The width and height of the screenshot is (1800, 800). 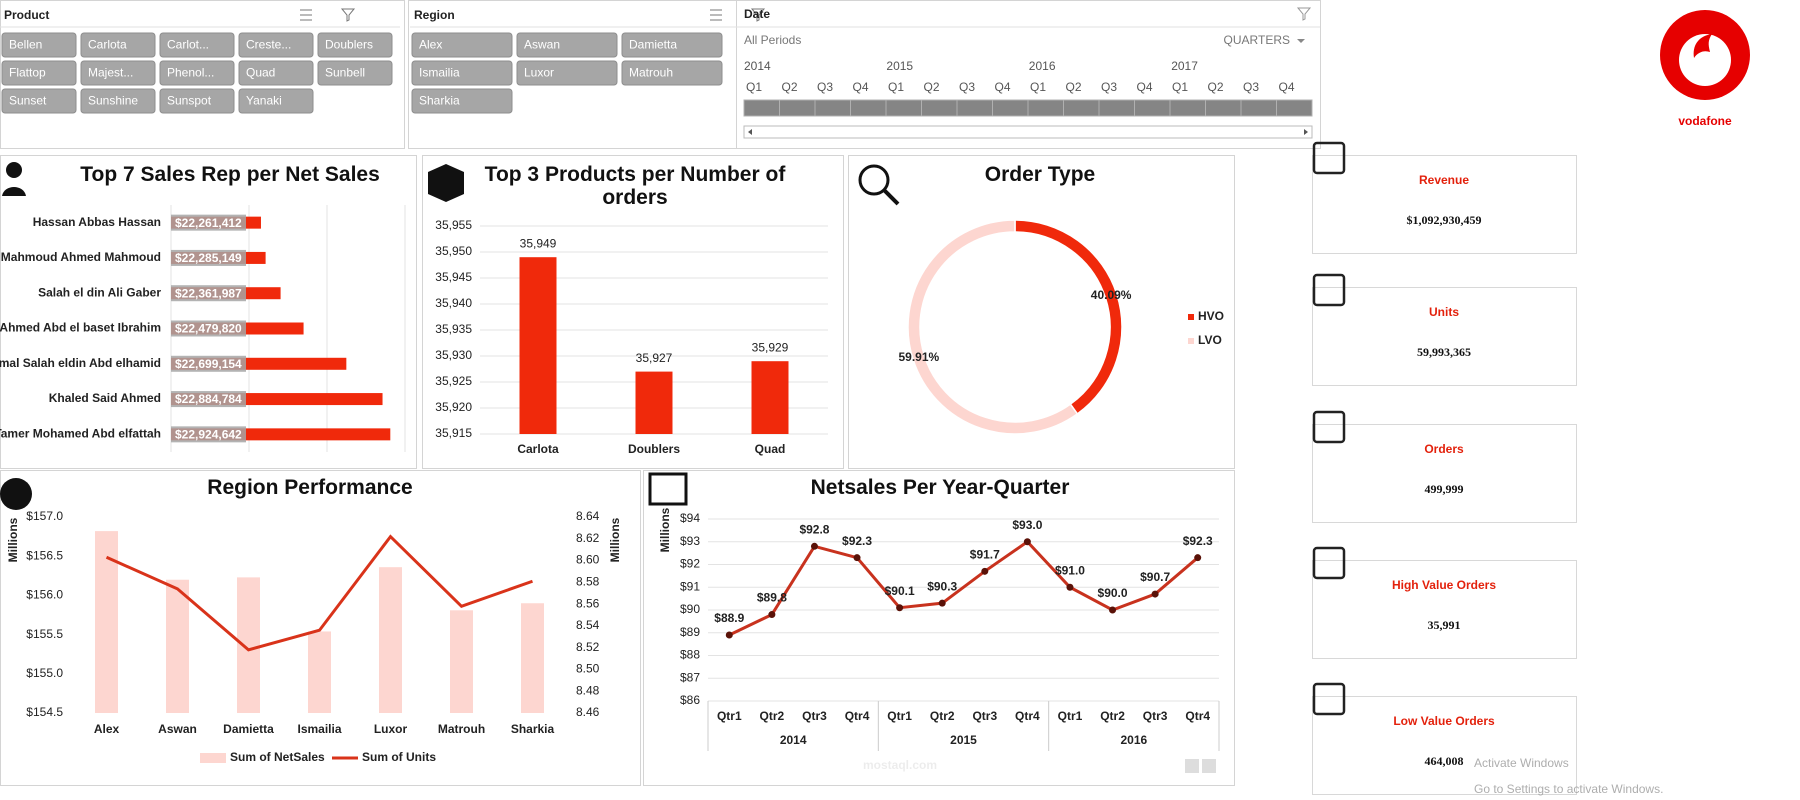 I want to click on slicer-item: Sunset, so click(x=28, y=101).